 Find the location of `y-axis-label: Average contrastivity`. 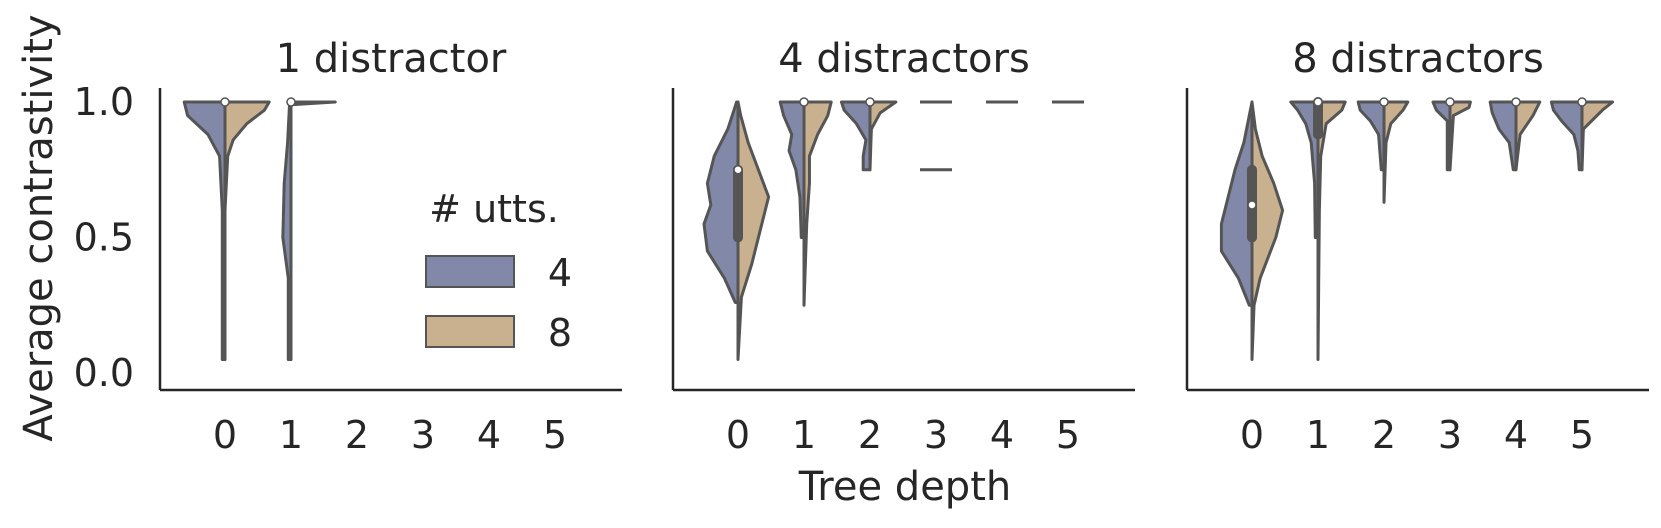

y-axis-label: Average contrastivity is located at coordinates (39, 227).